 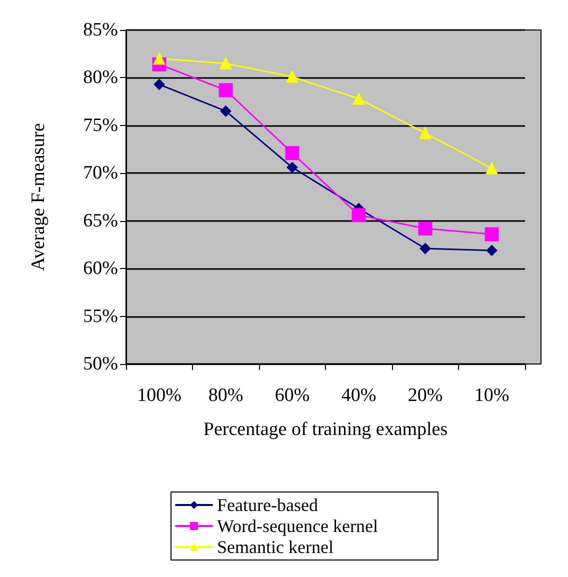 I want to click on x-axis-title: Percentage of training examples, so click(x=325, y=429).